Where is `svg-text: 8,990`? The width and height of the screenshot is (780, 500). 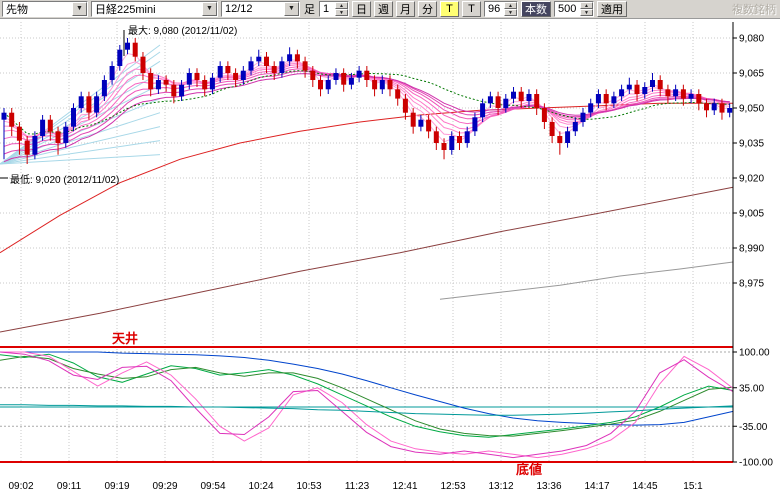
svg-text: 8,990 is located at coordinates (751, 248).